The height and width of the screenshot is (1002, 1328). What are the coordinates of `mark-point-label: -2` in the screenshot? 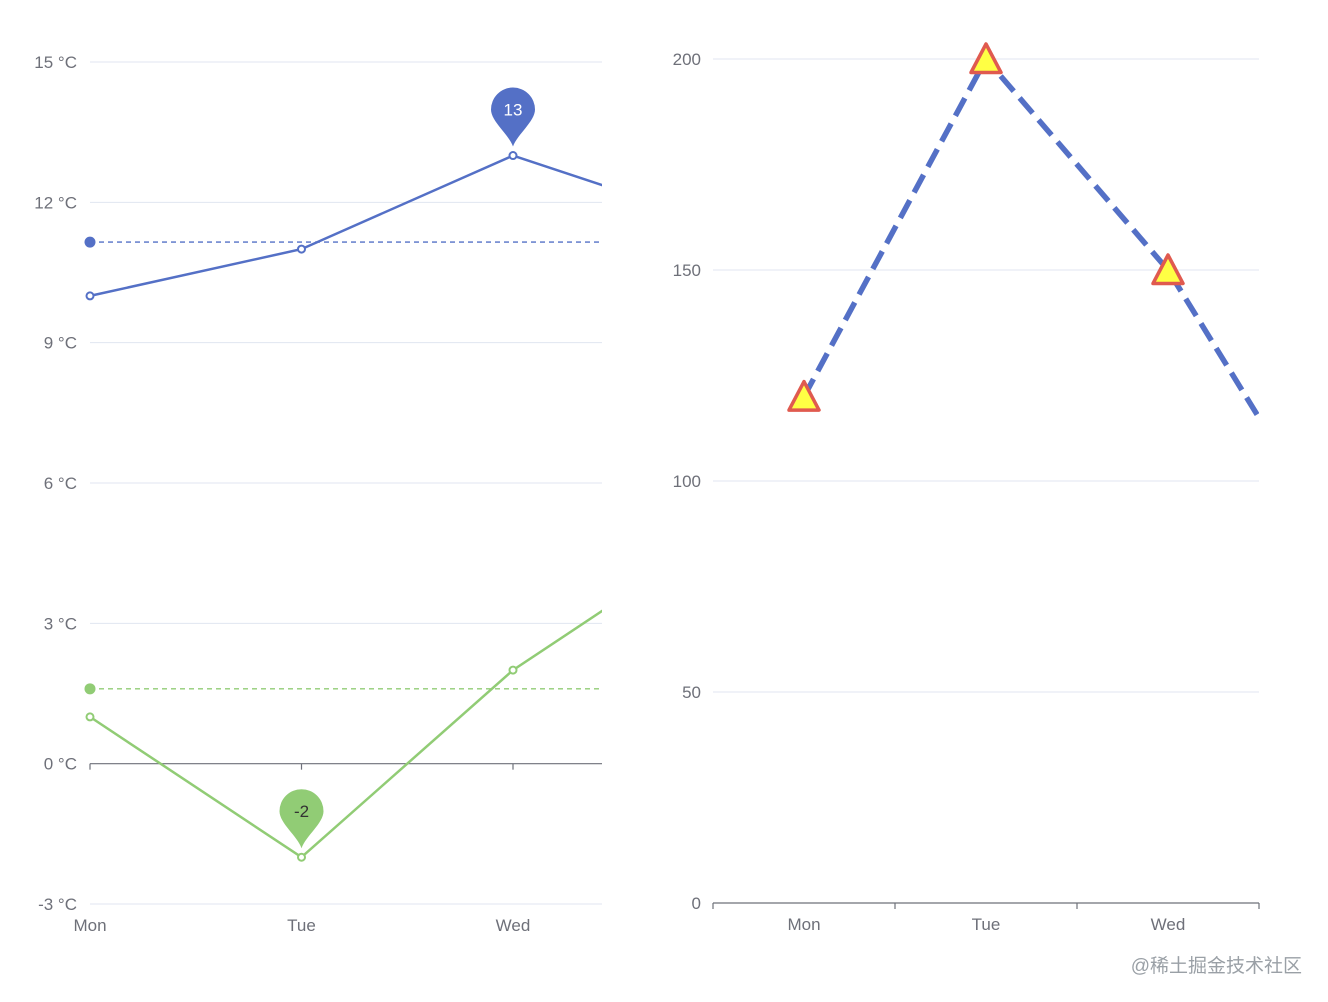 It's located at (301, 811).